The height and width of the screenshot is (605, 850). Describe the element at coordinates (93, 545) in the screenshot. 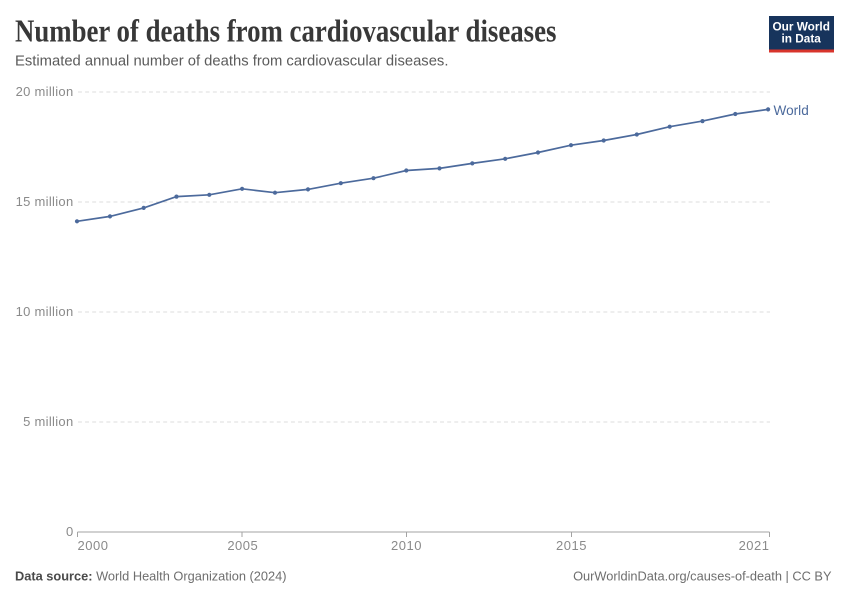

I see `svg-text: 2000` at that location.